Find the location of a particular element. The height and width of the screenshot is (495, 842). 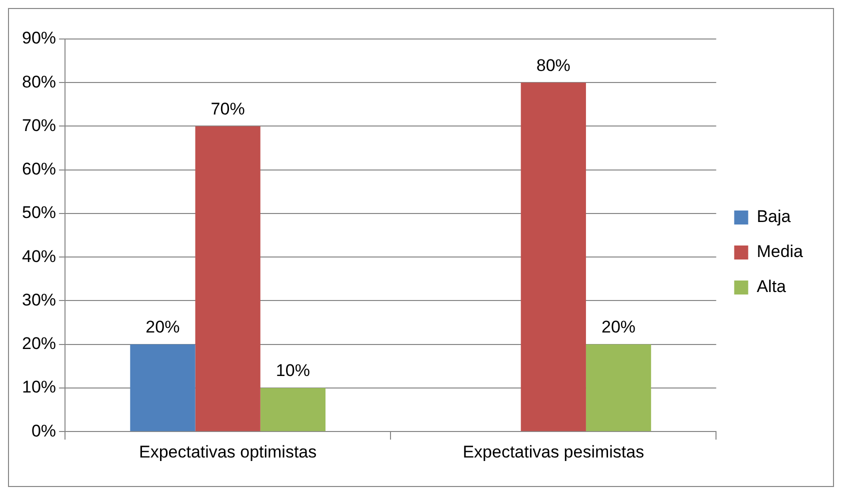

y-tick-label: 80% is located at coordinates (39, 82).